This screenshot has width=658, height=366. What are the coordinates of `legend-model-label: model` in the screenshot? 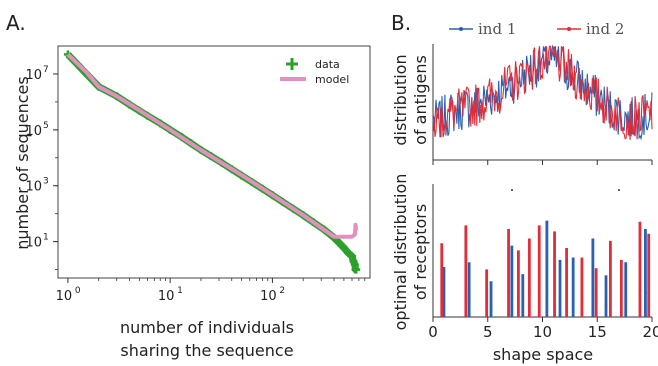 It's located at (332, 79).